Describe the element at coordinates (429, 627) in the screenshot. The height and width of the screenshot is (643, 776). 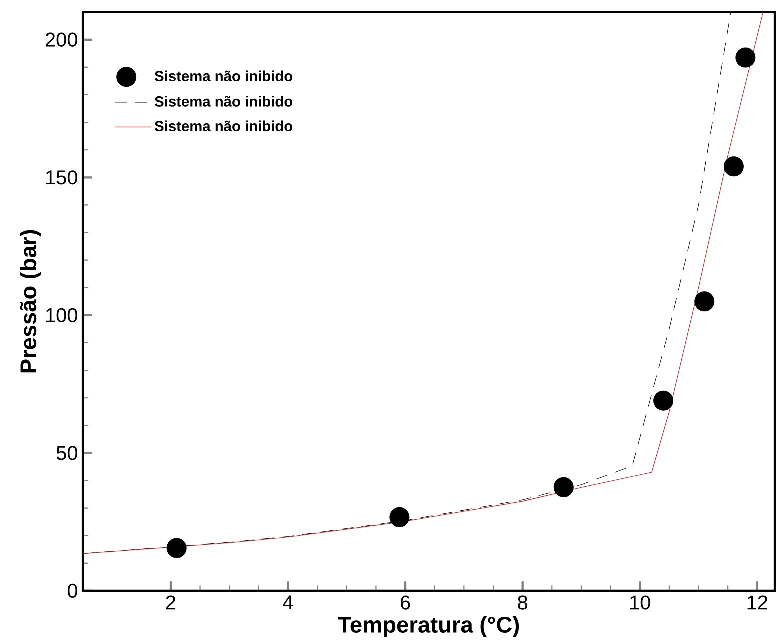
I see `x-axis-title: Temperatura (°C)` at that location.